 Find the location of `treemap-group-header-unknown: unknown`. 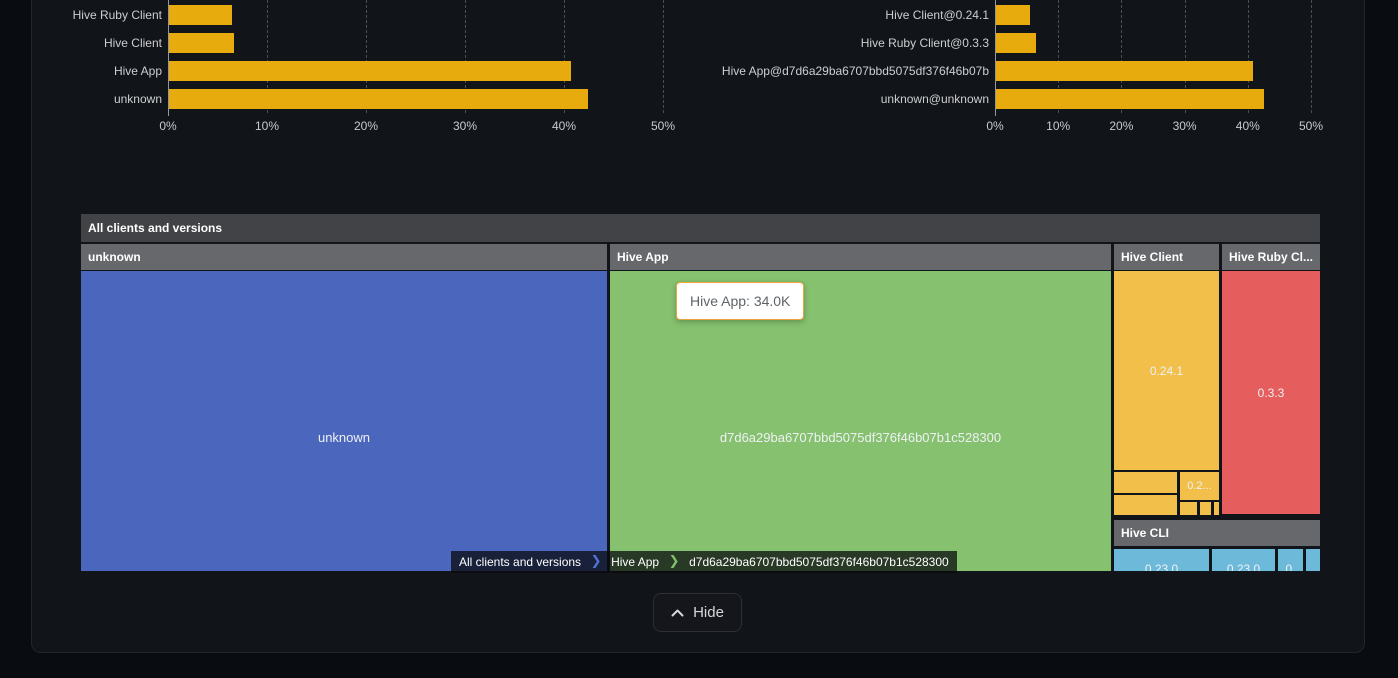

treemap-group-header-unknown: unknown is located at coordinates (344, 257).